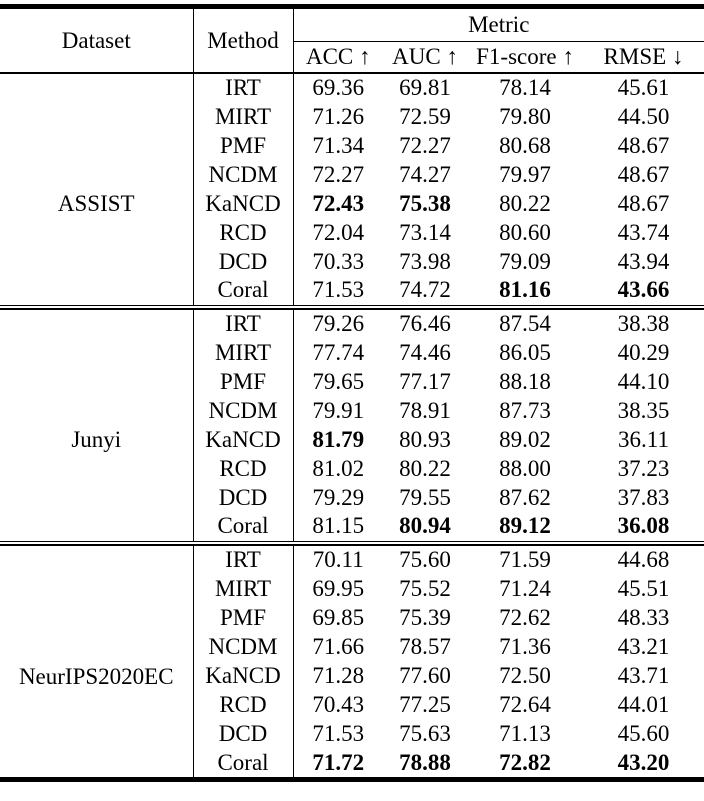 The image size is (704, 801). Describe the element at coordinates (643, 410) in the screenshot. I see `value-cell: 38.35` at that location.